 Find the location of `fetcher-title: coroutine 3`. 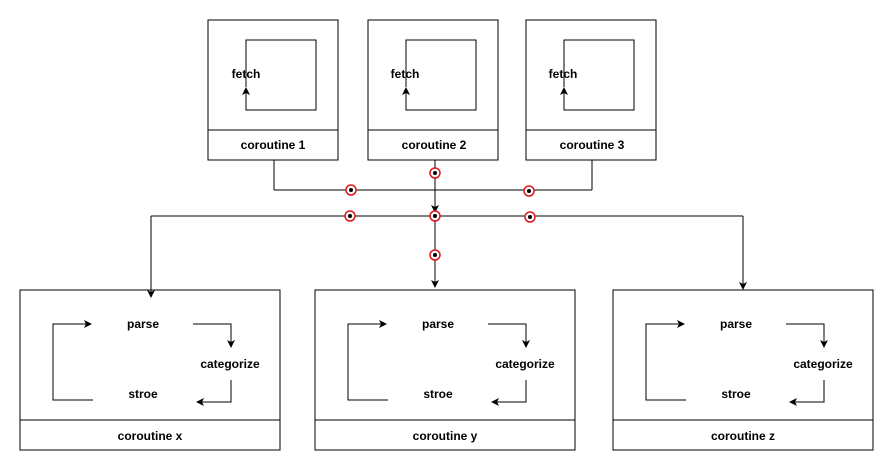

fetcher-title: coroutine 3 is located at coordinates (592, 145).